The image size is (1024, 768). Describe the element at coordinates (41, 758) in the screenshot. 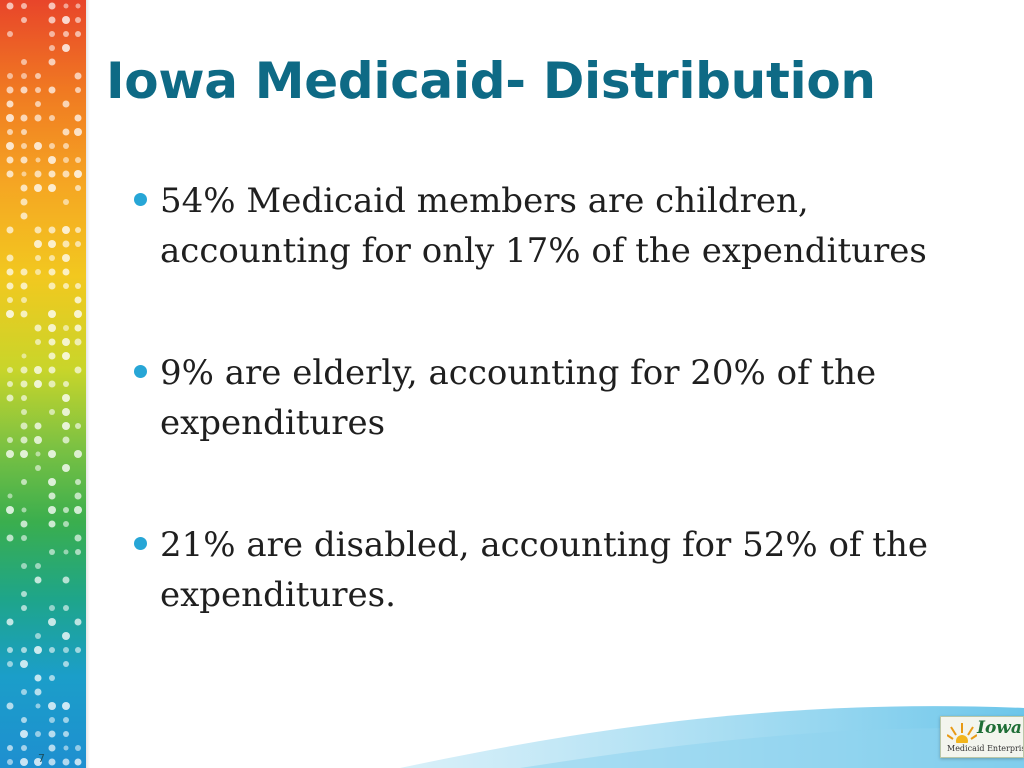

I see `slide-number: 7` at that location.